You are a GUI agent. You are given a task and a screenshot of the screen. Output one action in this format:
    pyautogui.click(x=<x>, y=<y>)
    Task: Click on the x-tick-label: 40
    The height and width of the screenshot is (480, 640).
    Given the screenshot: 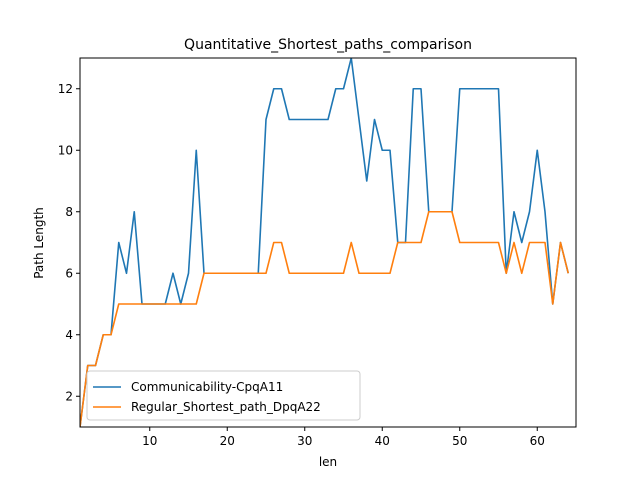 What is the action you would take?
    pyautogui.click(x=382, y=441)
    